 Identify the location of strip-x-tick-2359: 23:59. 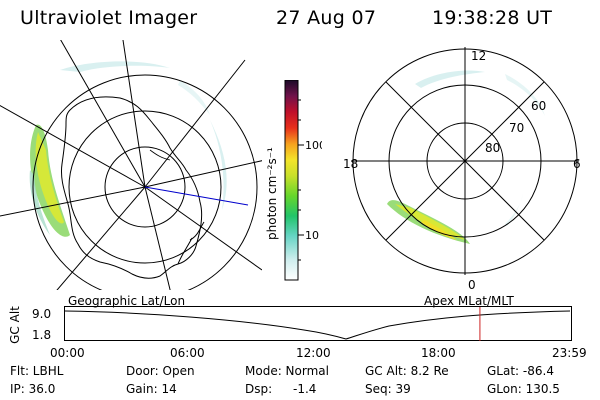
(569, 353).